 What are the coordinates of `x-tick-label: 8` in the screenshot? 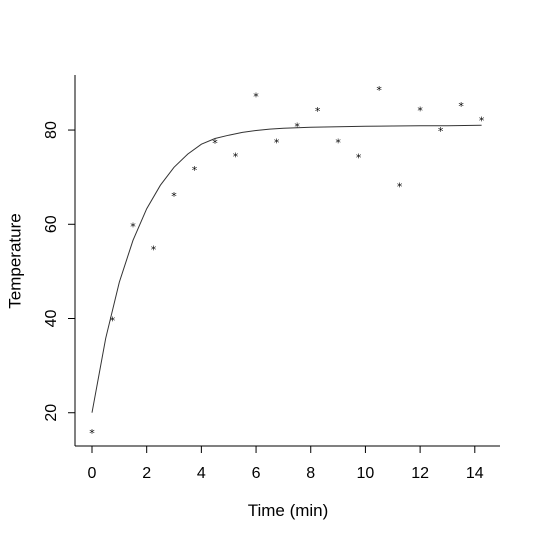 It's located at (310, 473).